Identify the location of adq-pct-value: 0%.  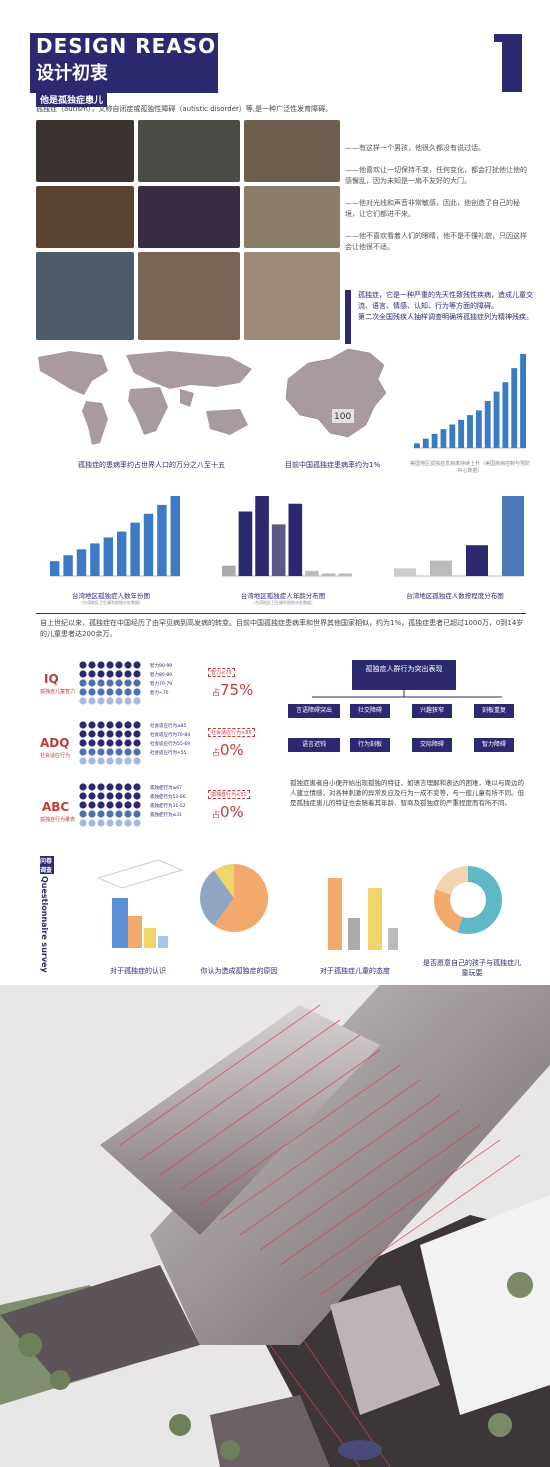
(232, 750).